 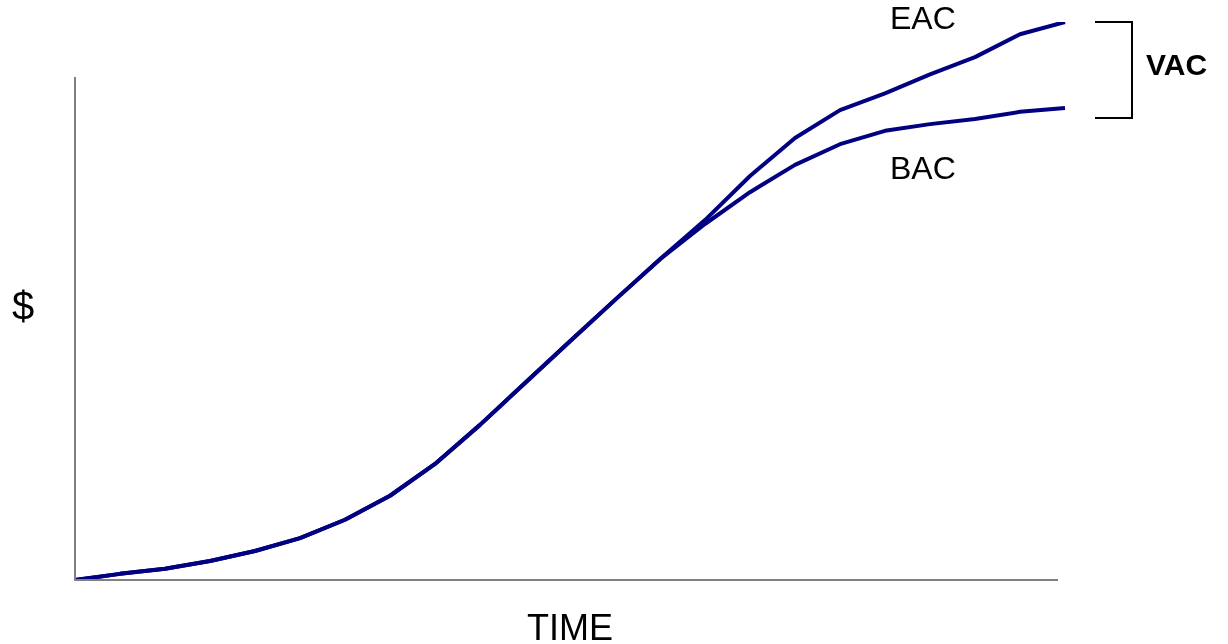 I want to click on series-label: EAC, so click(x=923, y=18).